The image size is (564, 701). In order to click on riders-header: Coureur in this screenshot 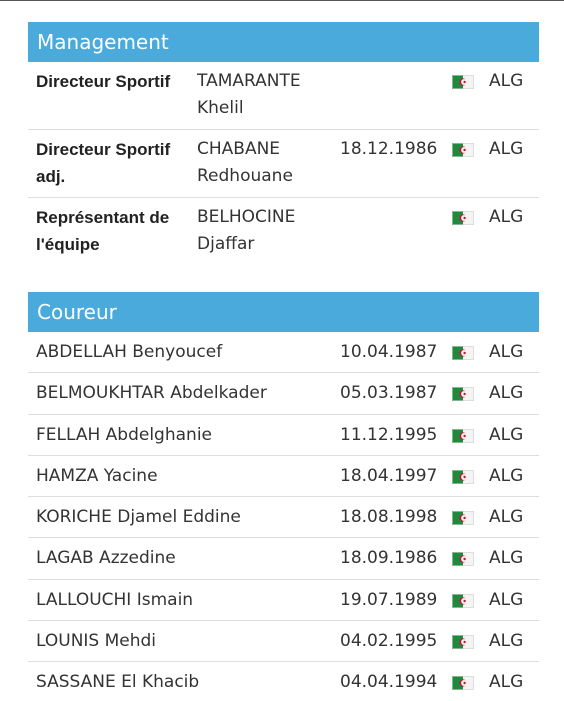, I will do `click(283, 312)`.